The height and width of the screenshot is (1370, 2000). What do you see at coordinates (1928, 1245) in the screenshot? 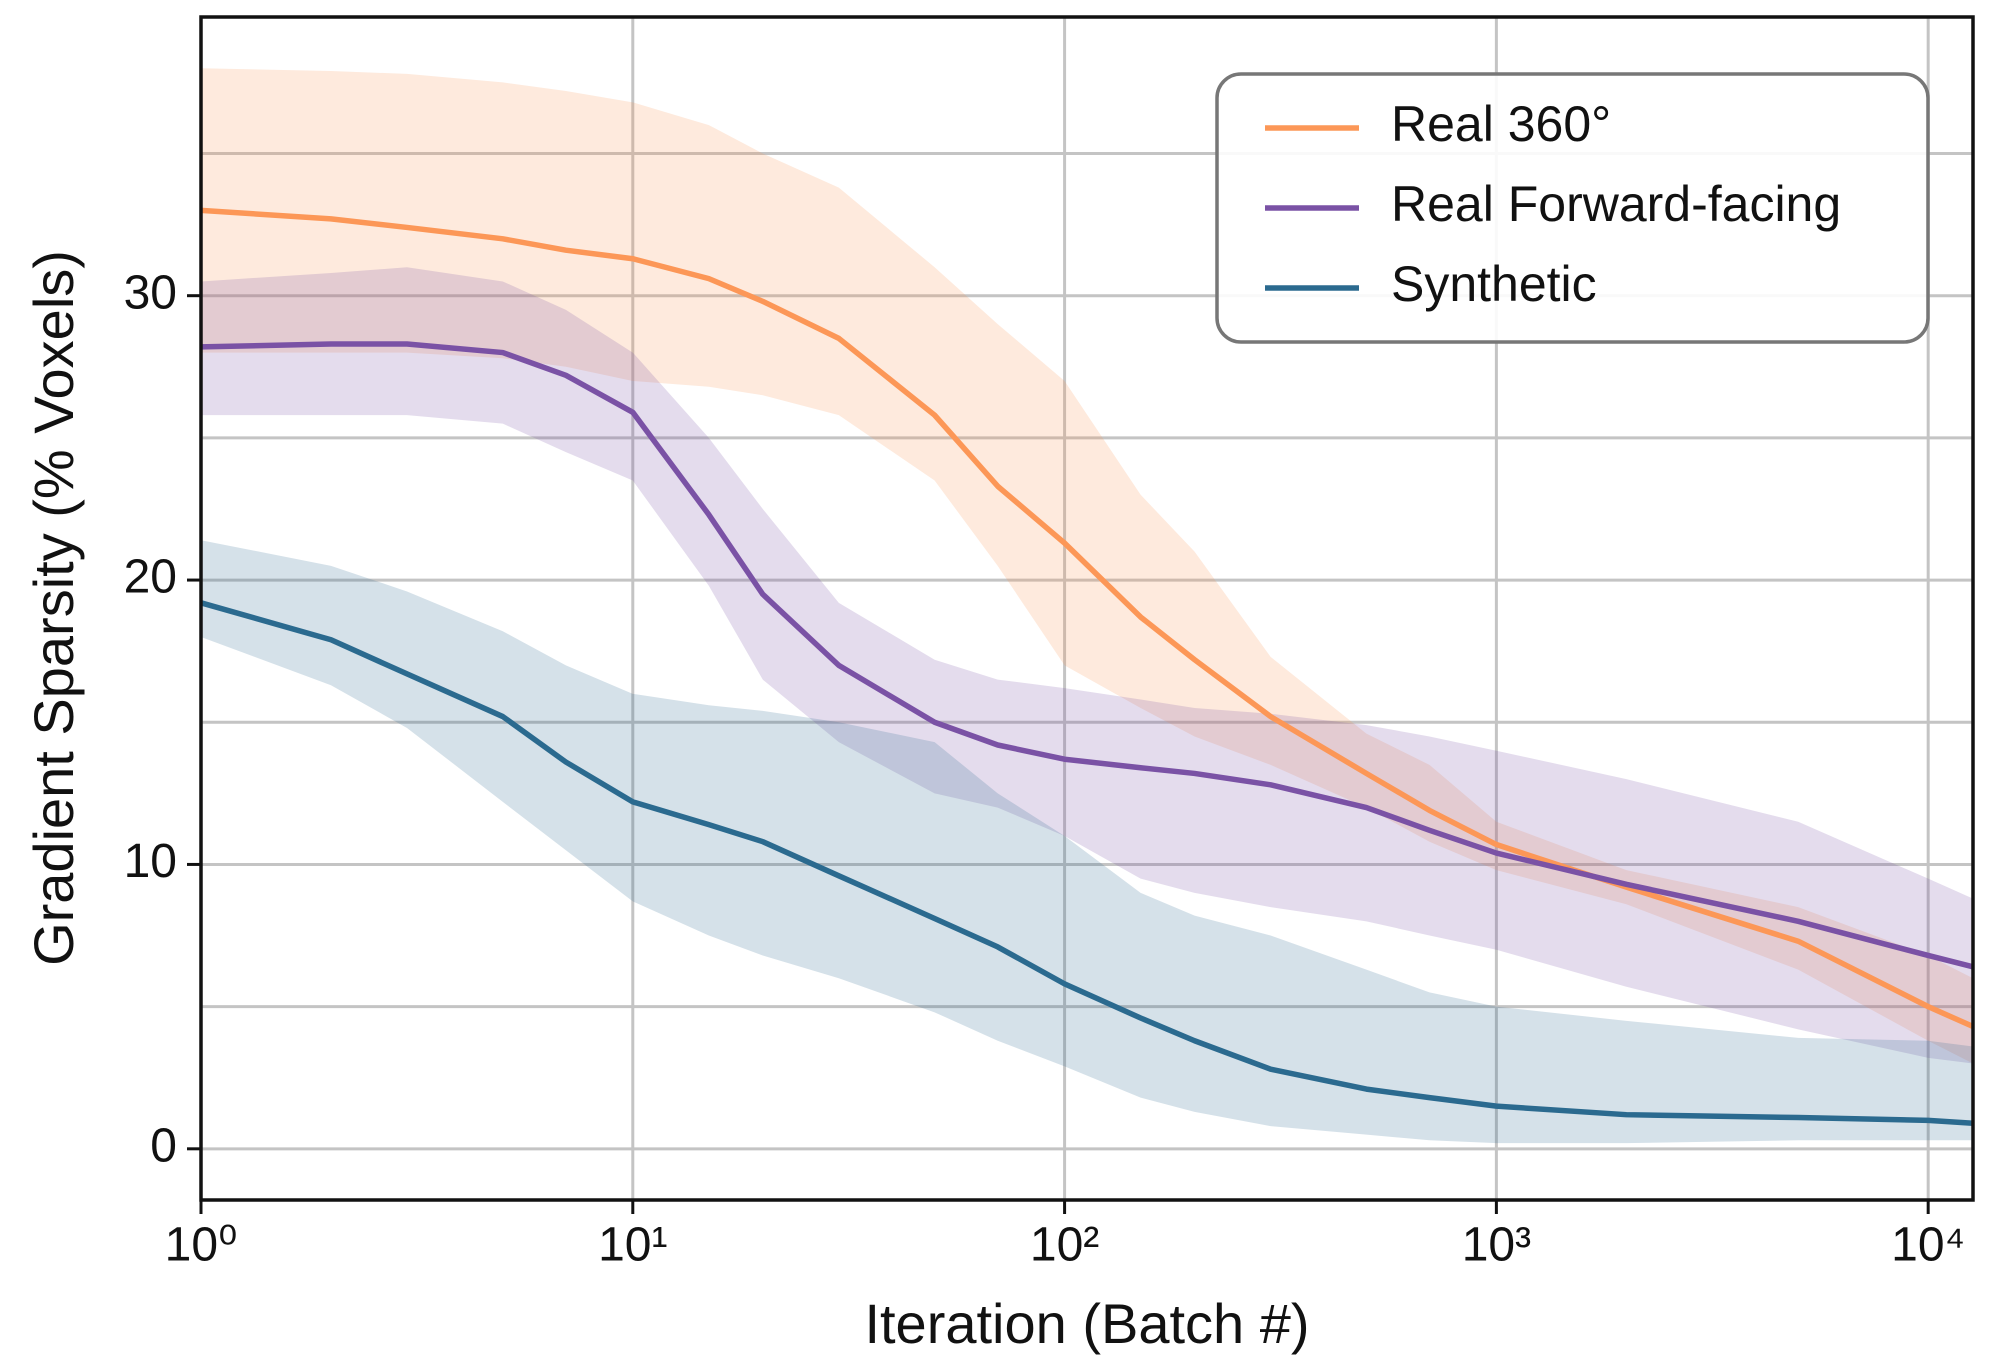
I see `x-tick-label: 10⁴` at bounding box center [1928, 1245].